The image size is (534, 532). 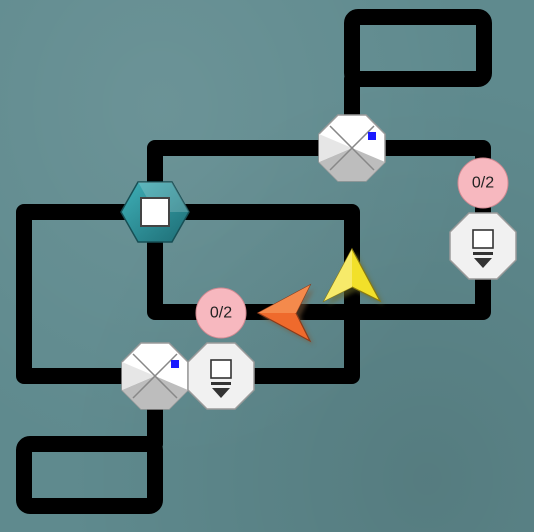 What do you see at coordinates (285, 314) in the screenshot?
I see `orange-arrow` at bounding box center [285, 314].